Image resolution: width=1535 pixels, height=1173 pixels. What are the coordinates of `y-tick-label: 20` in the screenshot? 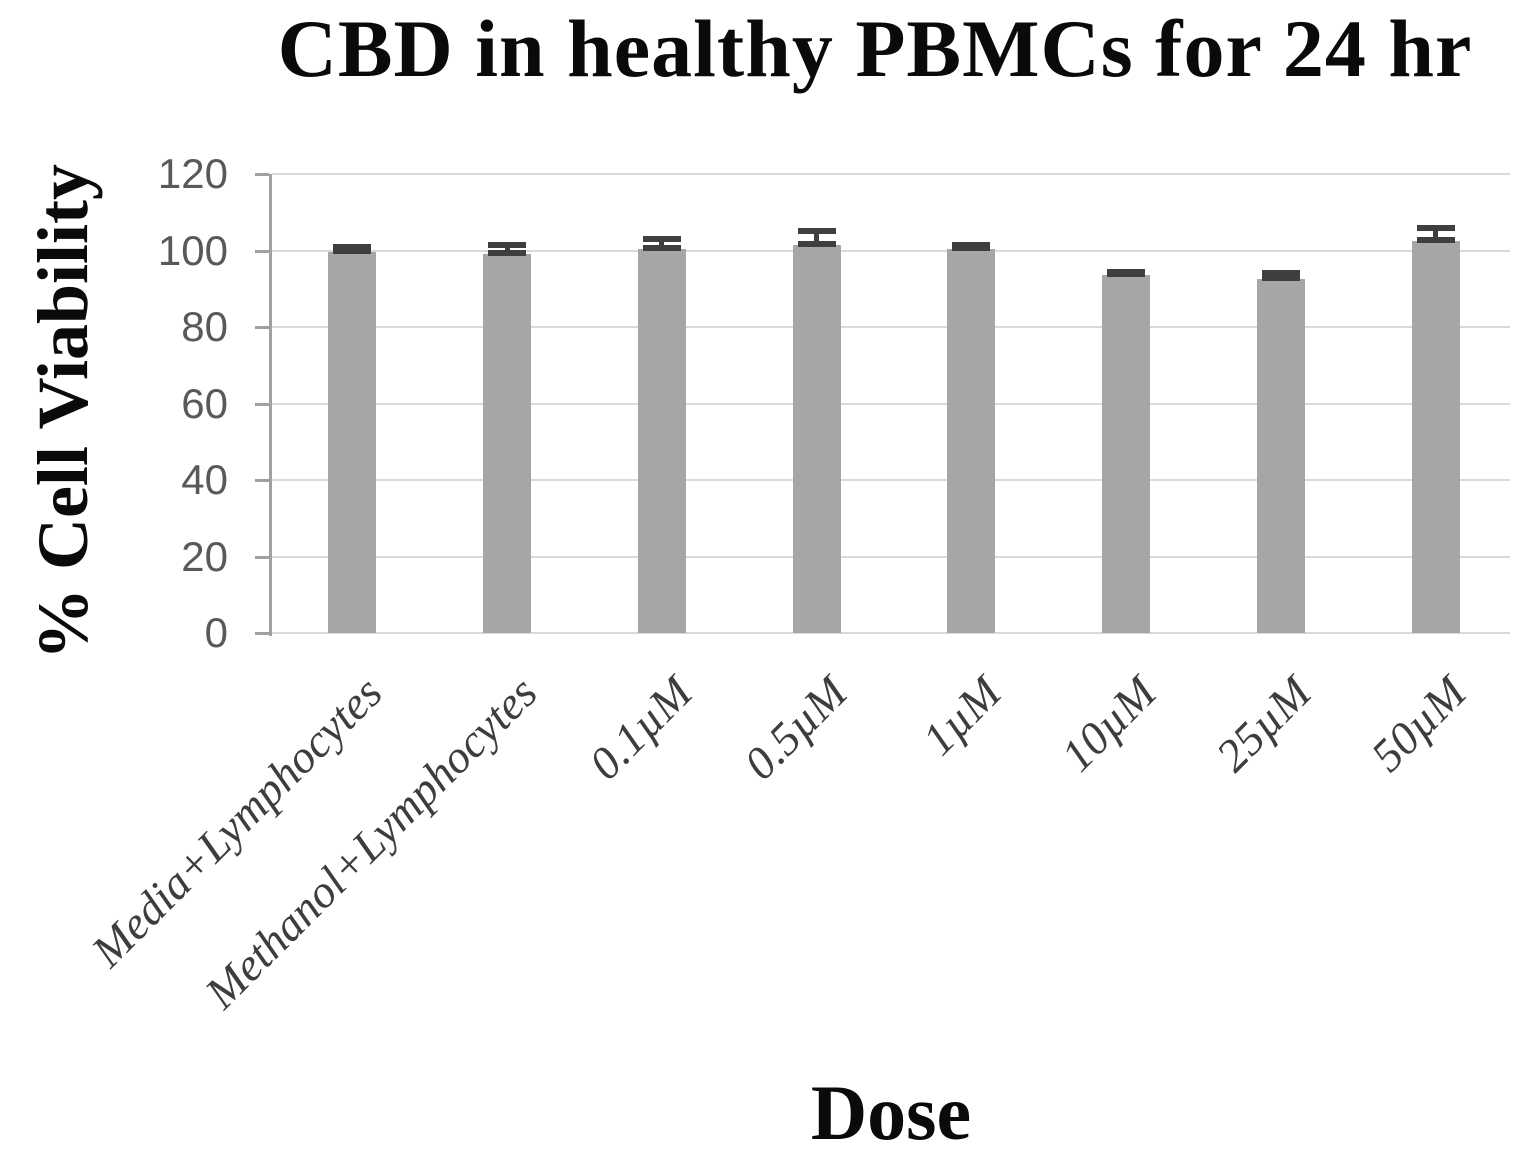 It's located at (204, 556).